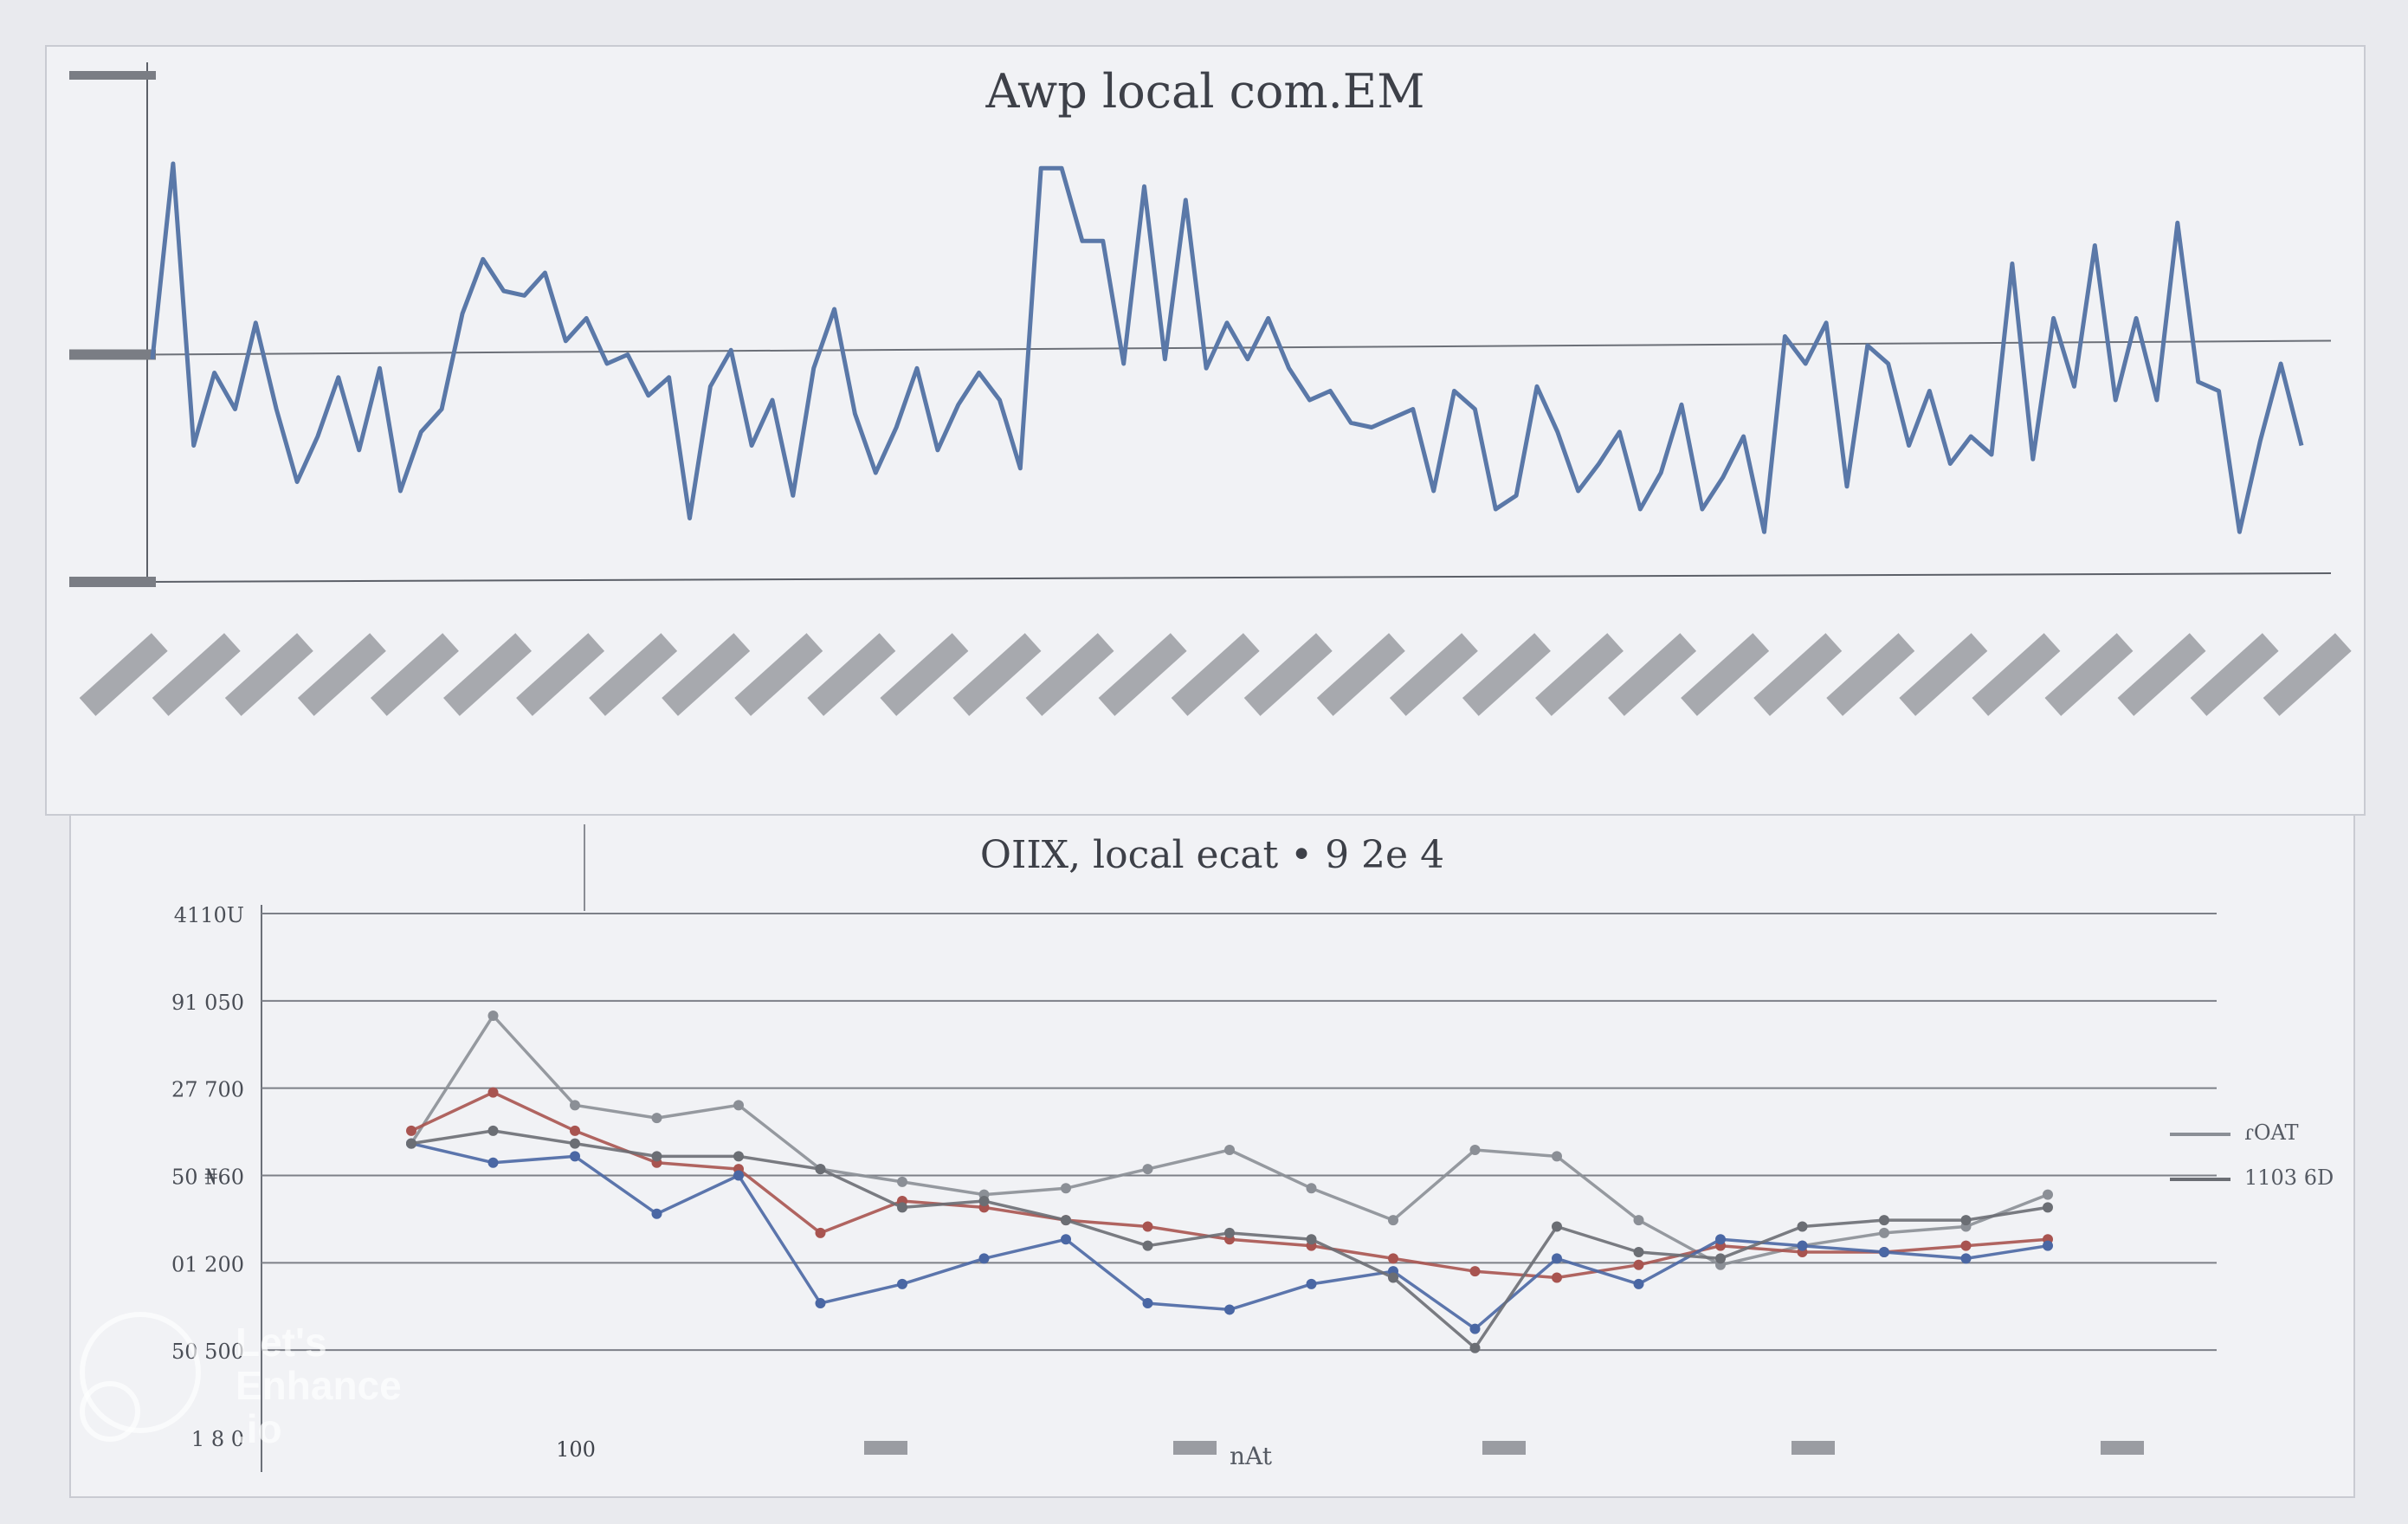  I want to click on legend-label: 1103 6D, so click(2289, 1178).